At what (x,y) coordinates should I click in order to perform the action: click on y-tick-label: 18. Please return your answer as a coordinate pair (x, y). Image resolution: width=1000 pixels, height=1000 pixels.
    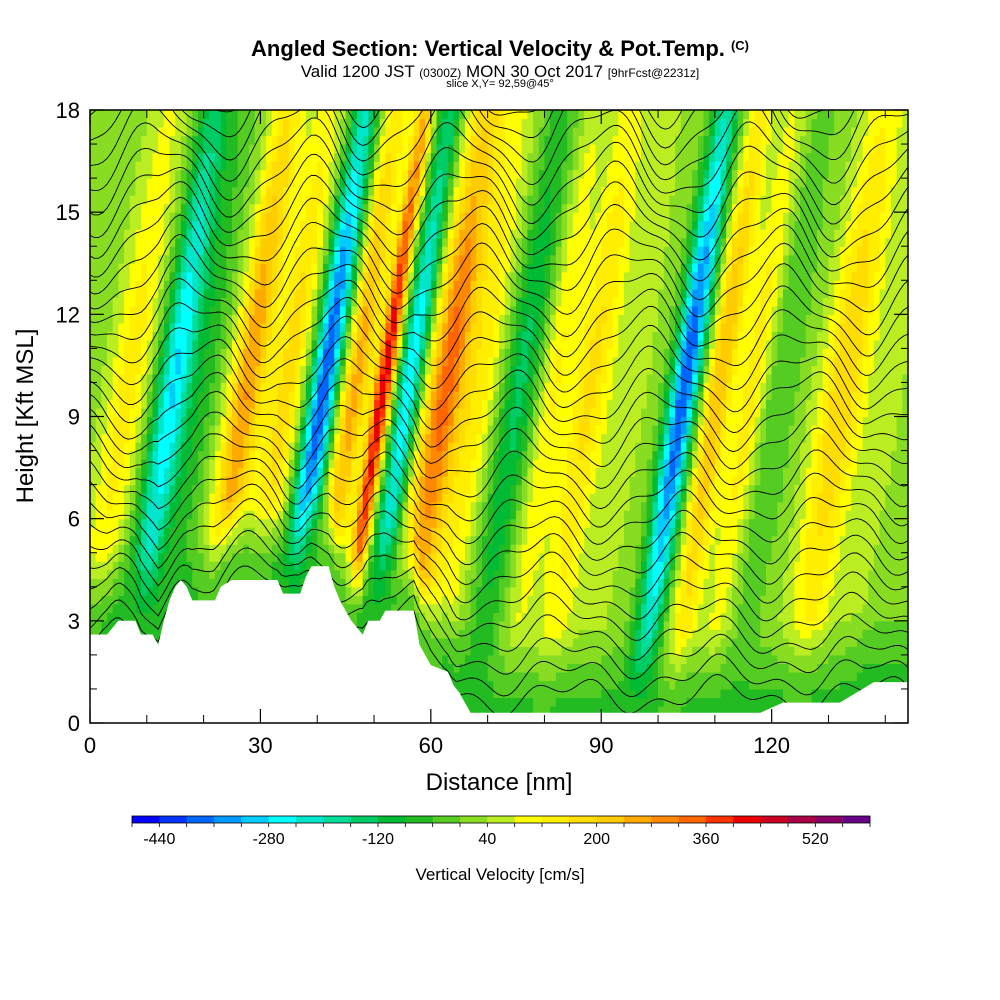
    Looking at the image, I should click on (68, 110).